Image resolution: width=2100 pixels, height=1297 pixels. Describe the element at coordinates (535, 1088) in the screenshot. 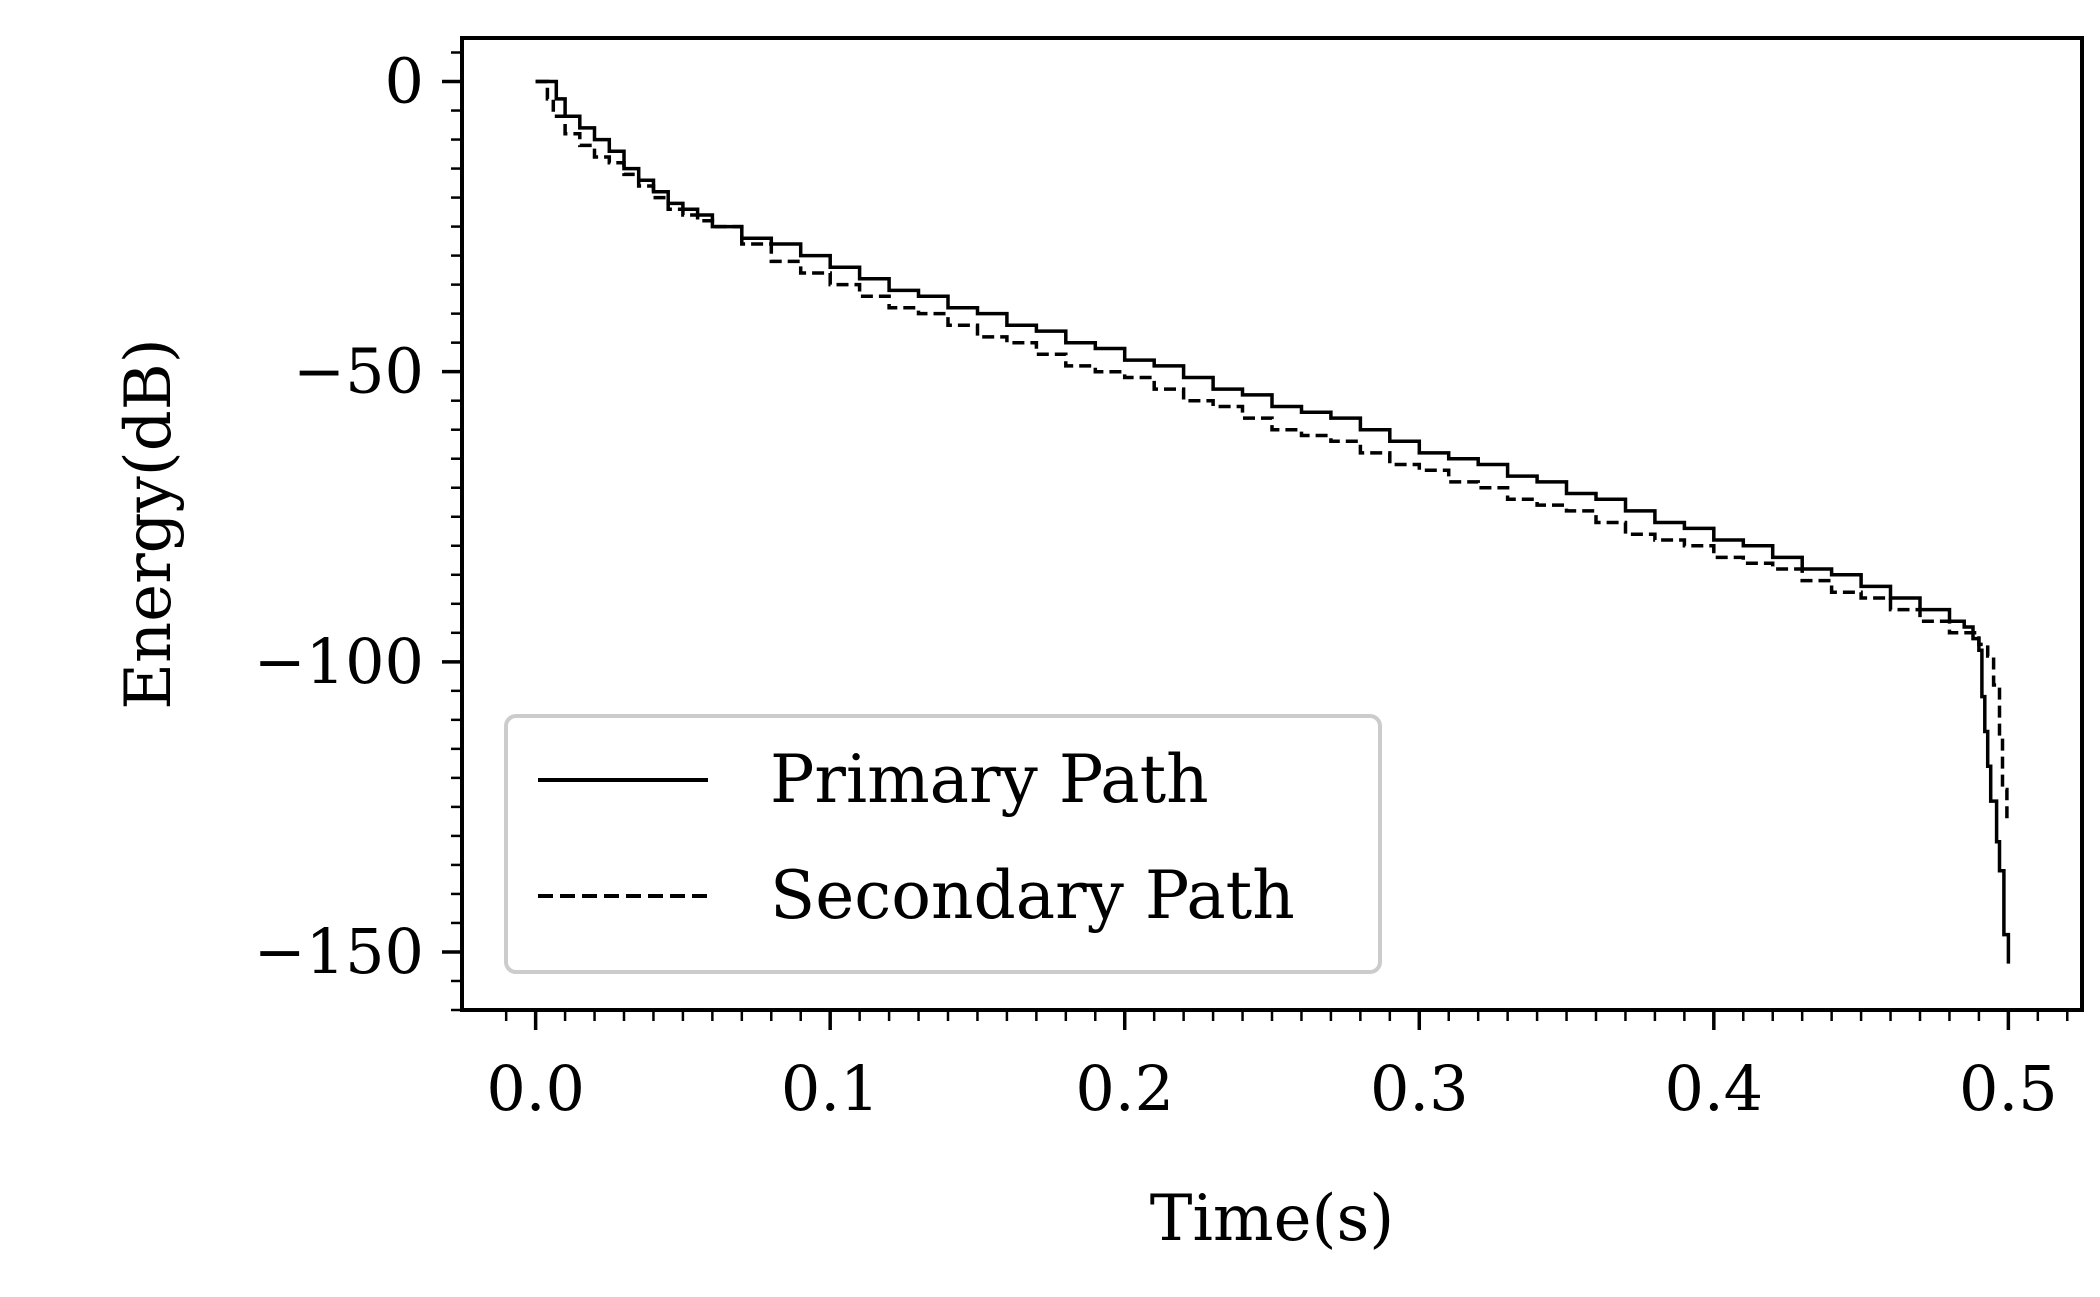

I see `x-tick-label: 0.0` at that location.